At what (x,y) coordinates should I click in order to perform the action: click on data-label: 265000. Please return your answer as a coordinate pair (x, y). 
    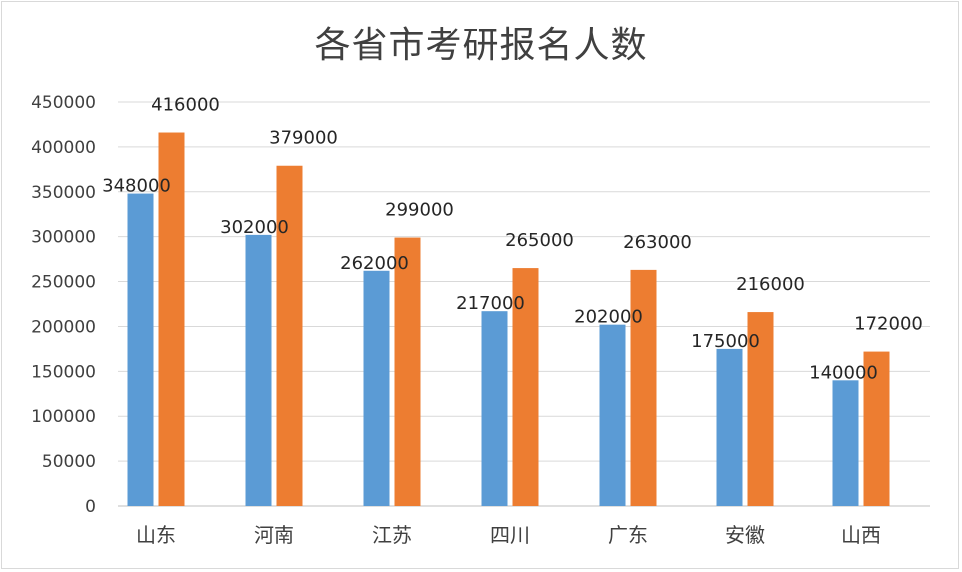
    Looking at the image, I should click on (539, 240).